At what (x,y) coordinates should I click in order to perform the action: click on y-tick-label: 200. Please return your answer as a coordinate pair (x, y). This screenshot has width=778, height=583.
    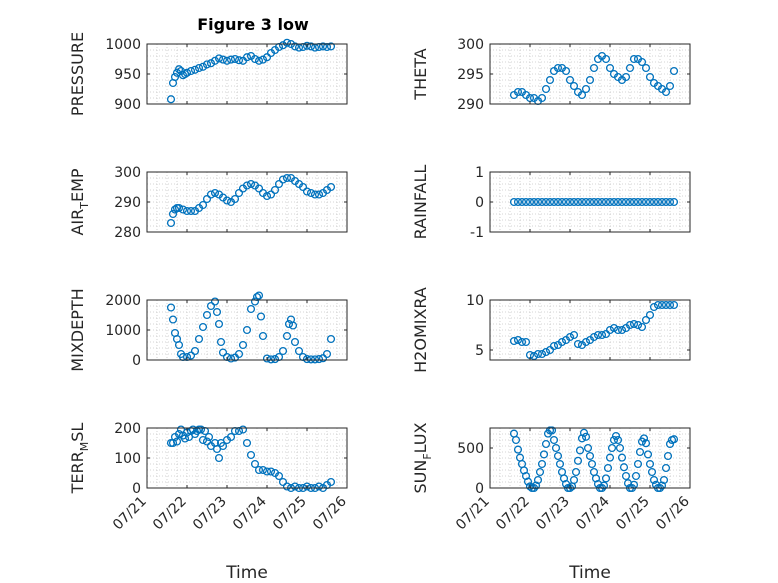
    Looking at the image, I should click on (127, 429).